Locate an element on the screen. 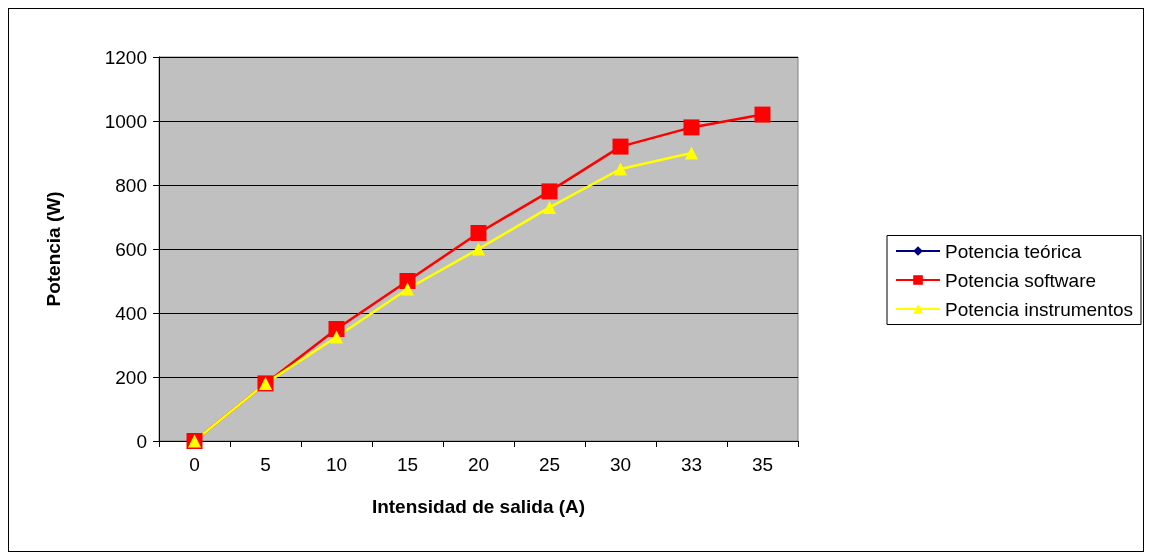 The height and width of the screenshot is (560, 1152). x-tick-label: 35 is located at coordinates (762, 464).